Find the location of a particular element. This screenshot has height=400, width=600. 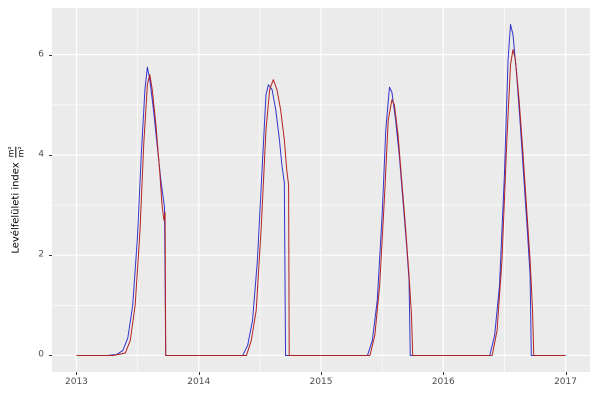

y-axis-title: Levélfelületi index m² m² is located at coordinates (16, 200).